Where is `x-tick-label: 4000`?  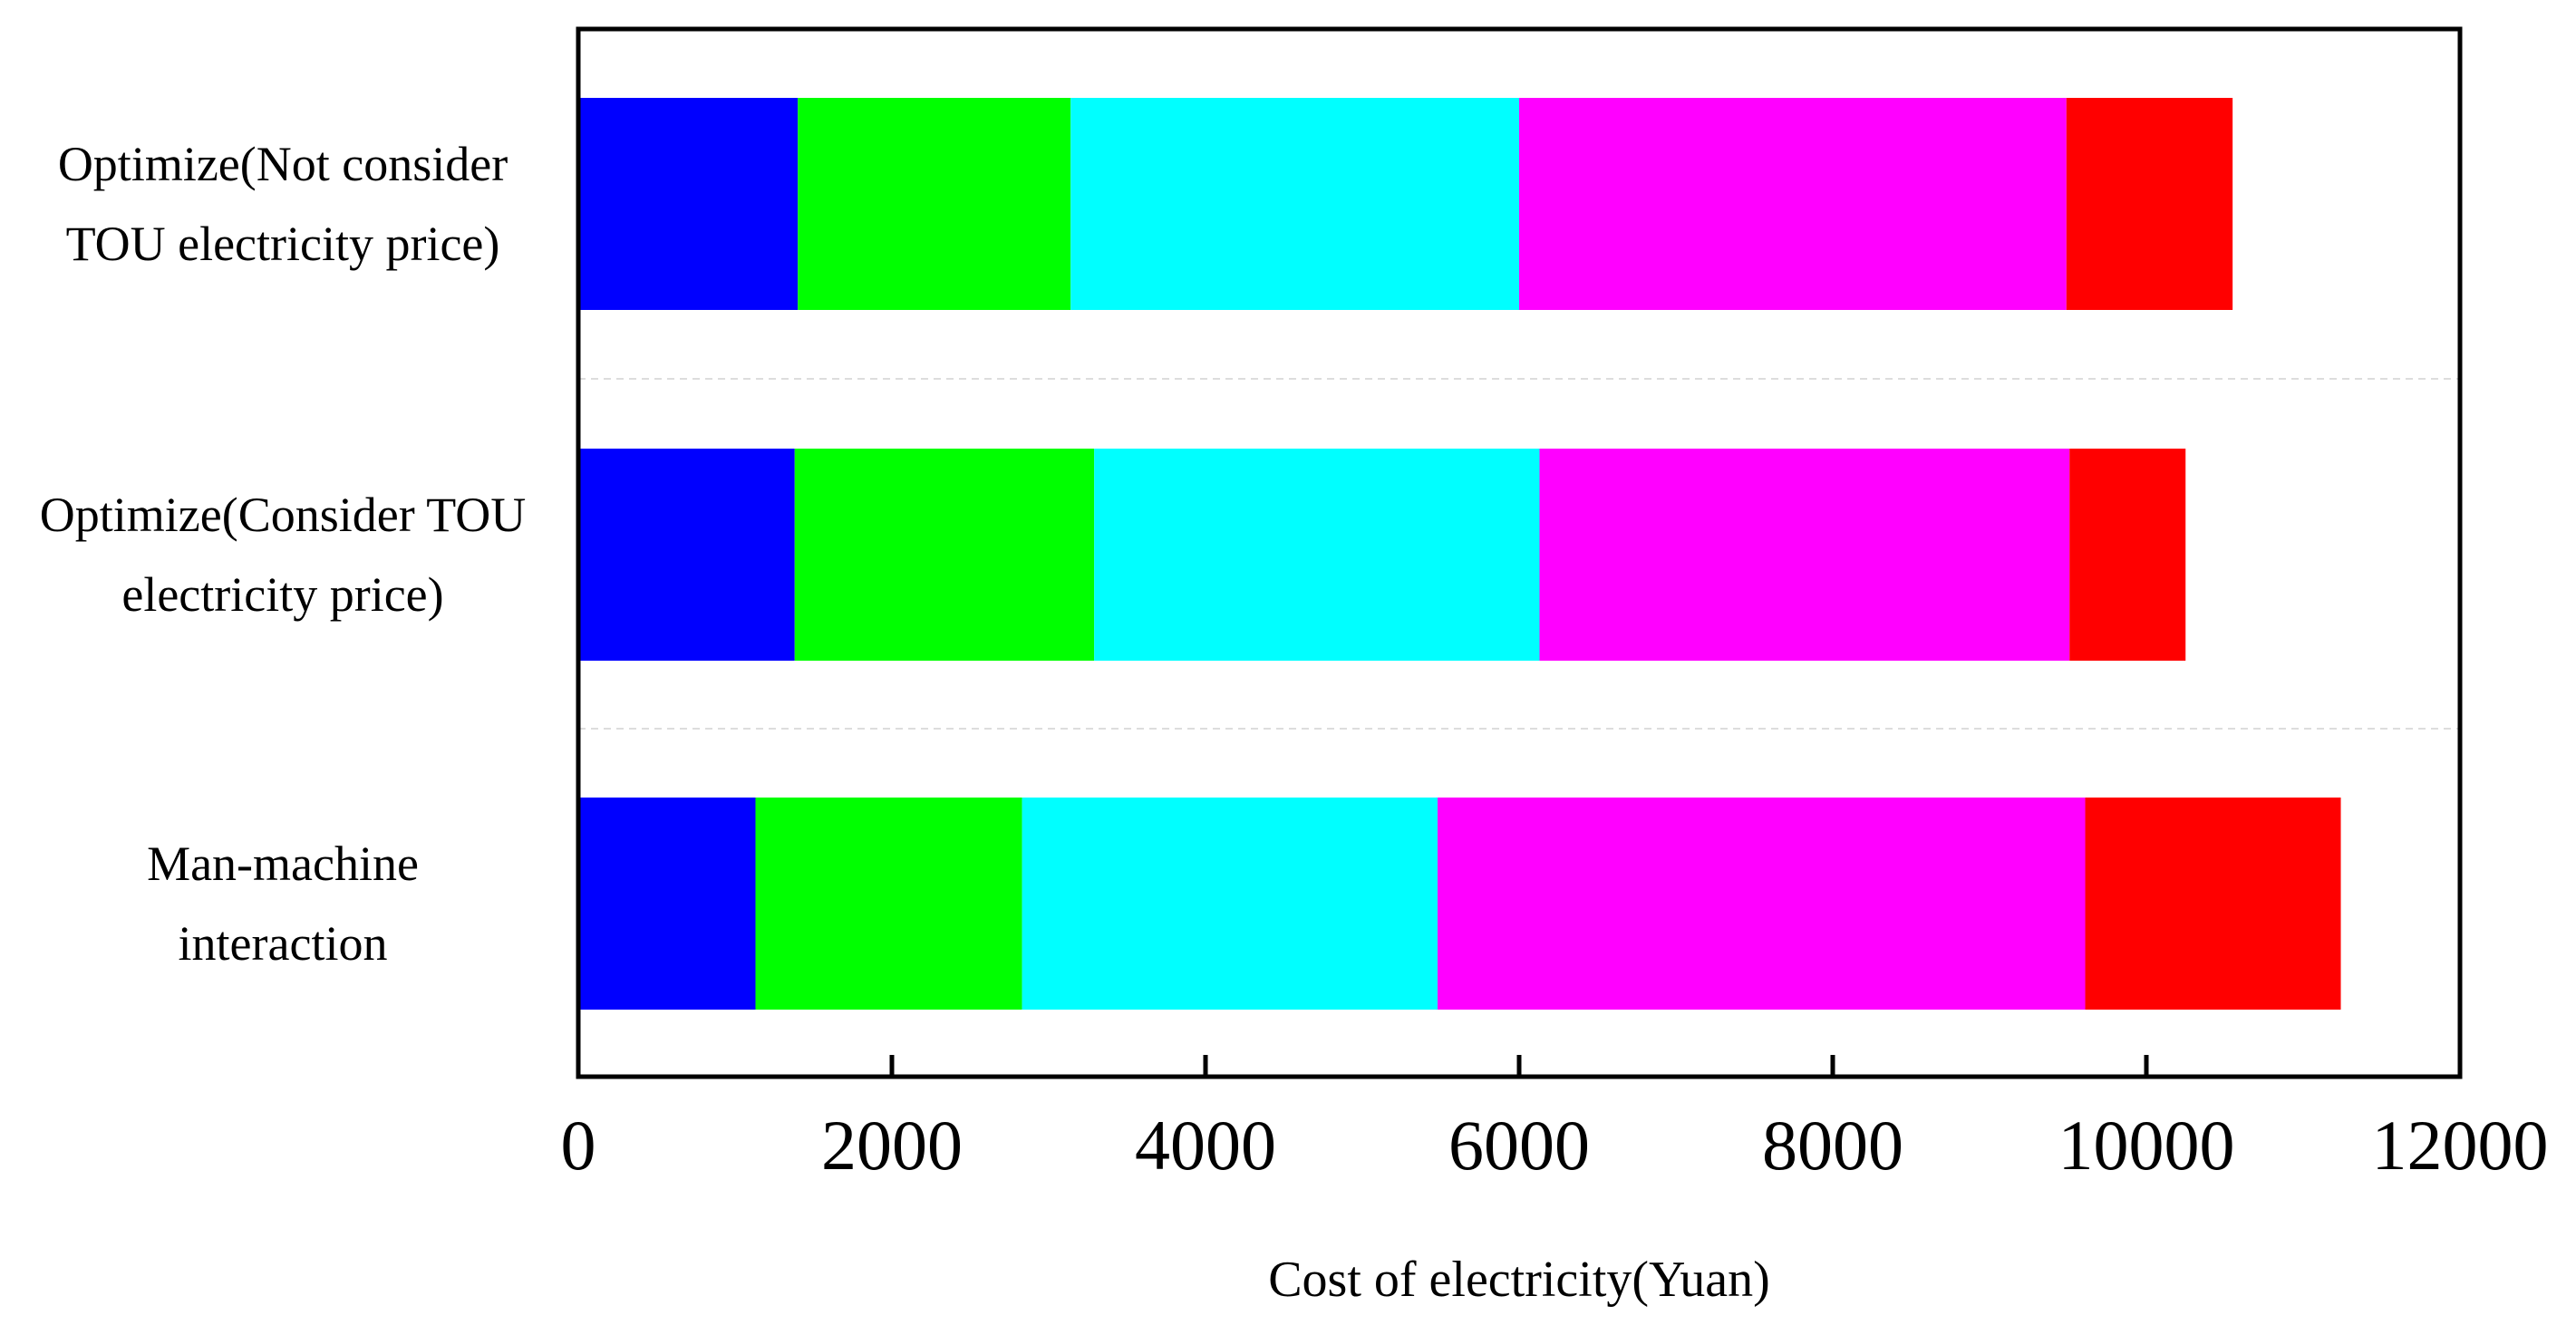 x-tick-label: 4000 is located at coordinates (1205, 1145).